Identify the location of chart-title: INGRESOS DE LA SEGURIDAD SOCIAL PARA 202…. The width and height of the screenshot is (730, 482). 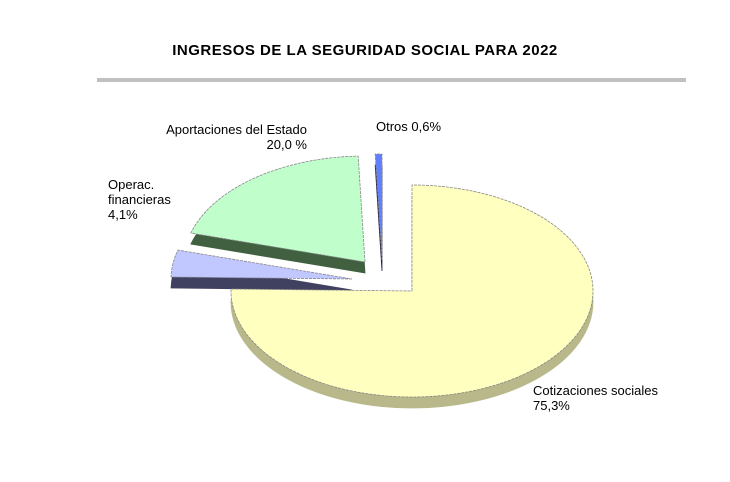
(365, 50).